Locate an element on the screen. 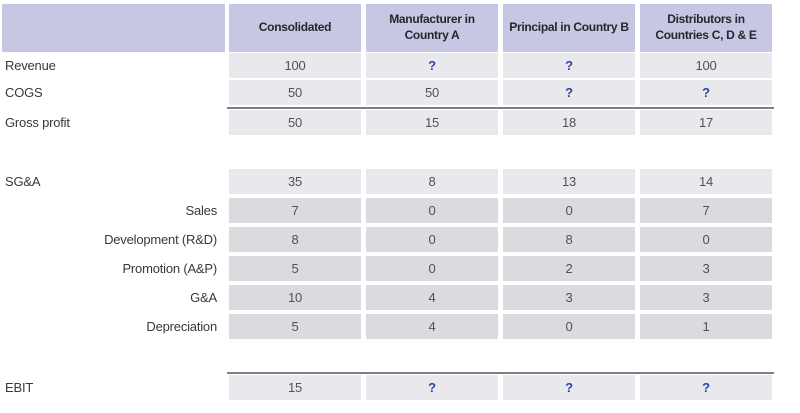  cell-ga-consolidated: 10 is located at coordinates (295, 297).